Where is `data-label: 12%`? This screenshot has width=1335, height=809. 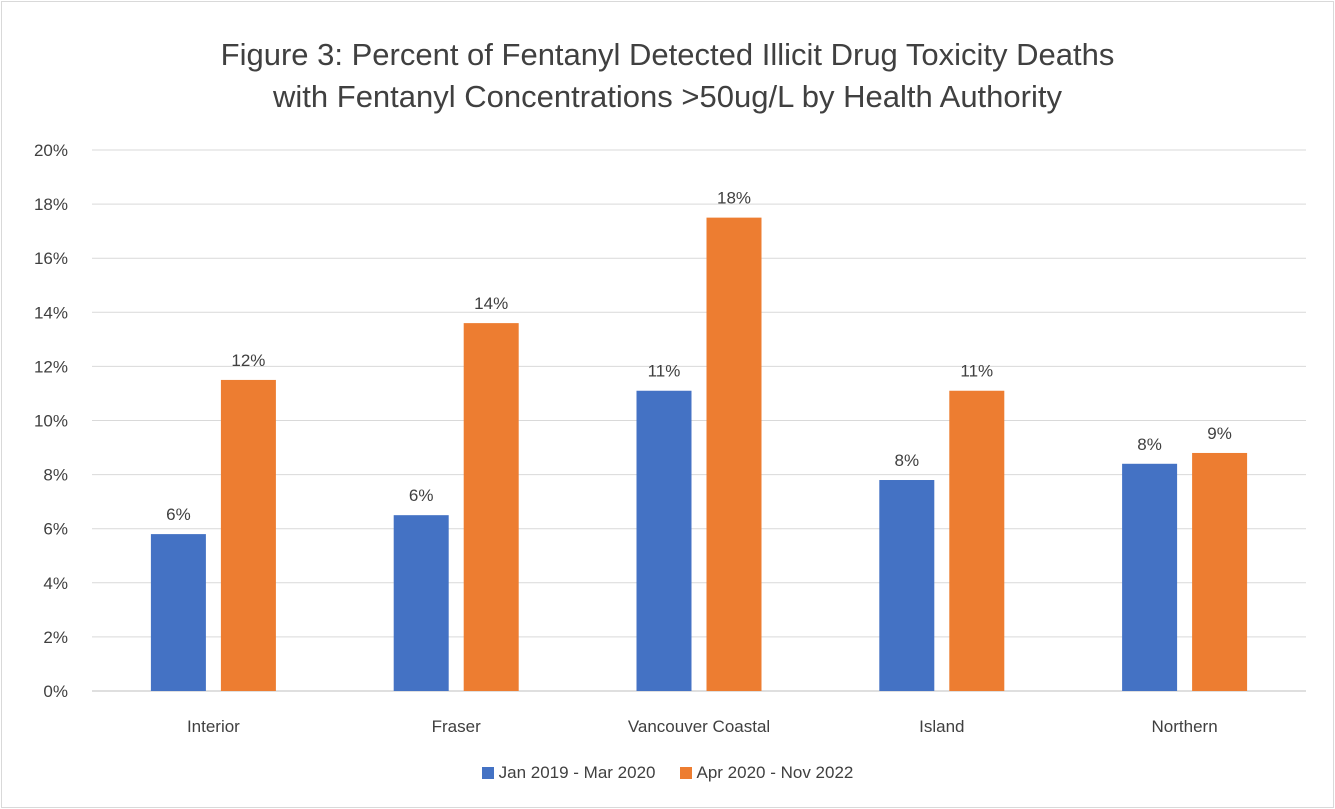 data-label: 12% is located at coordinates (248, 360).